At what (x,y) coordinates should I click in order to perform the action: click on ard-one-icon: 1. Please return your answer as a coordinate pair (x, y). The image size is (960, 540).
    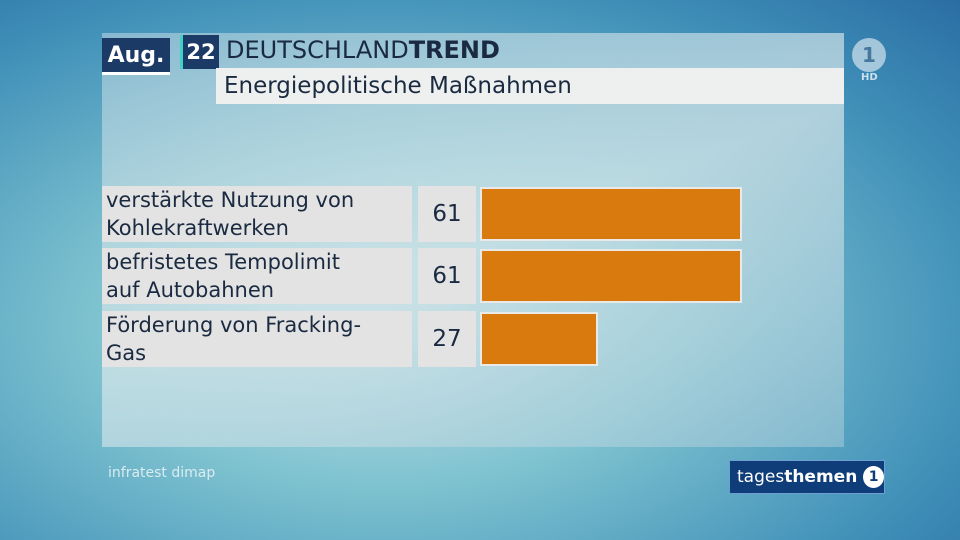
    Looking at the image, I should click on (873, 477).